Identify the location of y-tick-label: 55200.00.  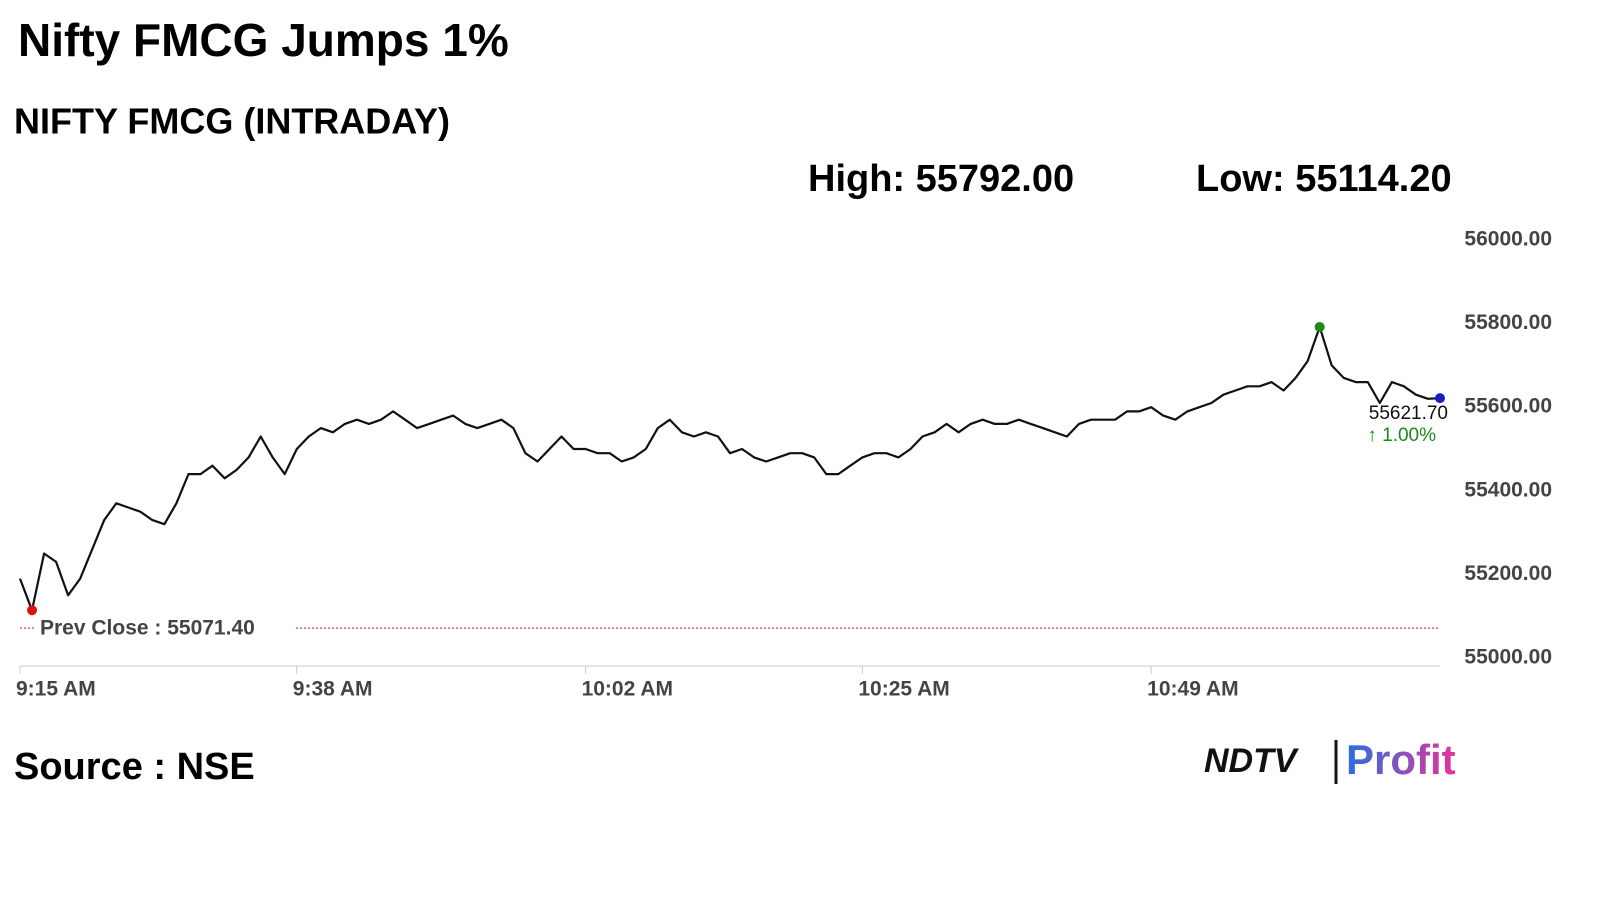
(1508, 573).